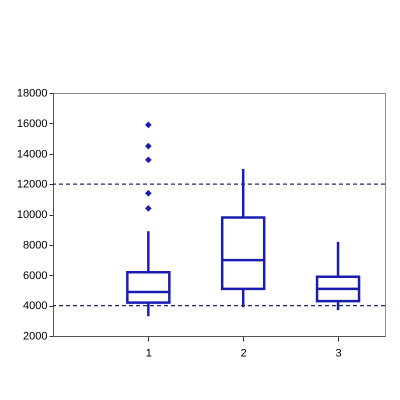 Image resolution: width=400 pixels, height=400 pixels. I want to click on y-tick-label: 4000, so click(35, 306).